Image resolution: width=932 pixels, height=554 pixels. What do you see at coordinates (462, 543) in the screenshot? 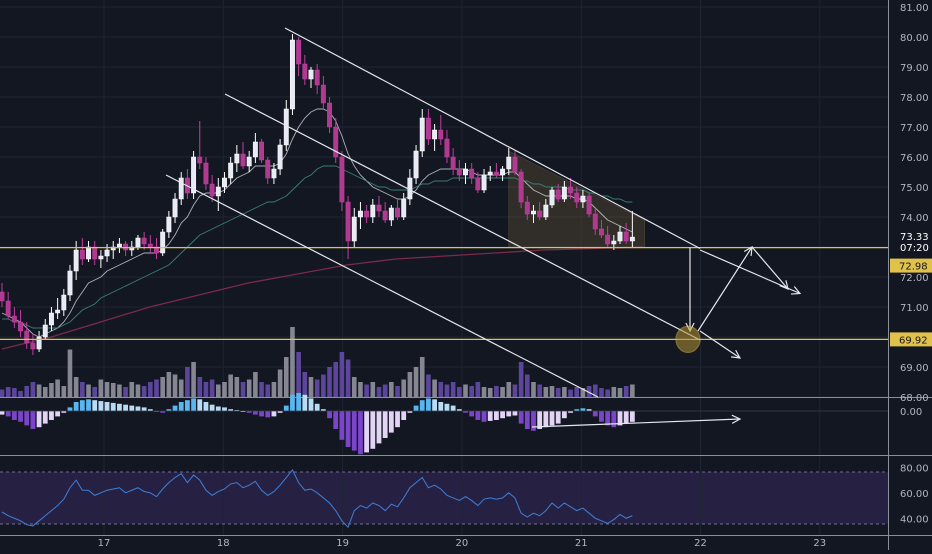
I see `time-tick-label: 20` at bounding box center [462, 543].